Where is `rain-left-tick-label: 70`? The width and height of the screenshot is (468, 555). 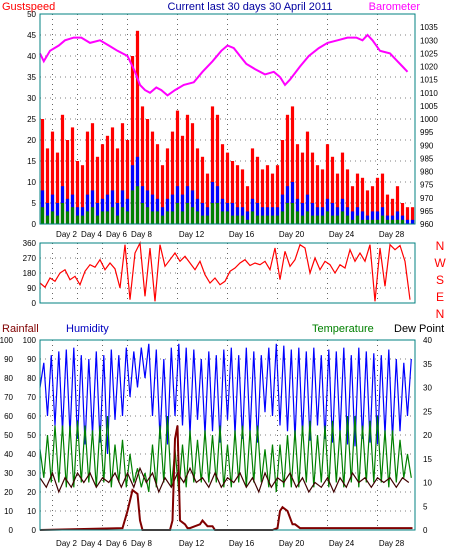
rain-left-tick-label: 70 is located at coordinates (8, 397).